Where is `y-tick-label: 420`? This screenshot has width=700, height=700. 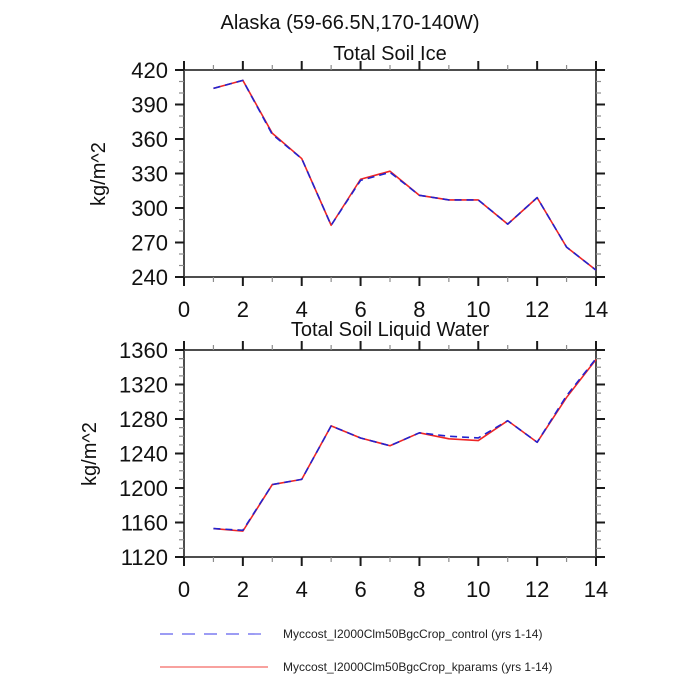 y-tick-label: 420 is located at coordinates (149, 70).